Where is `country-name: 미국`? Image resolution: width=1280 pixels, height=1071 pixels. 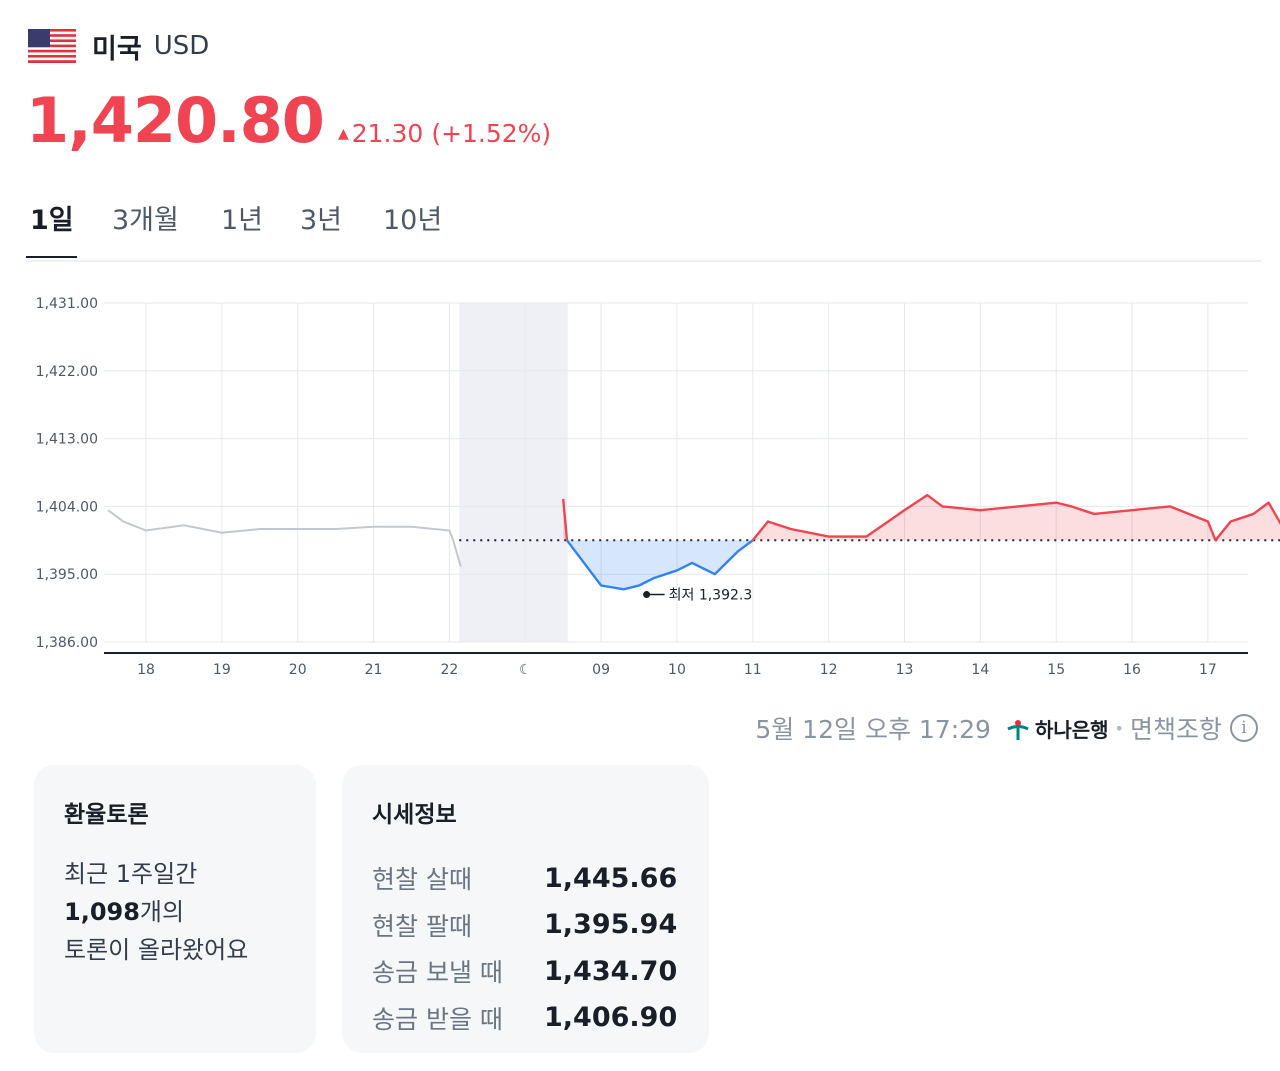 country-name: 미국 is located at coordinates (117, 49).